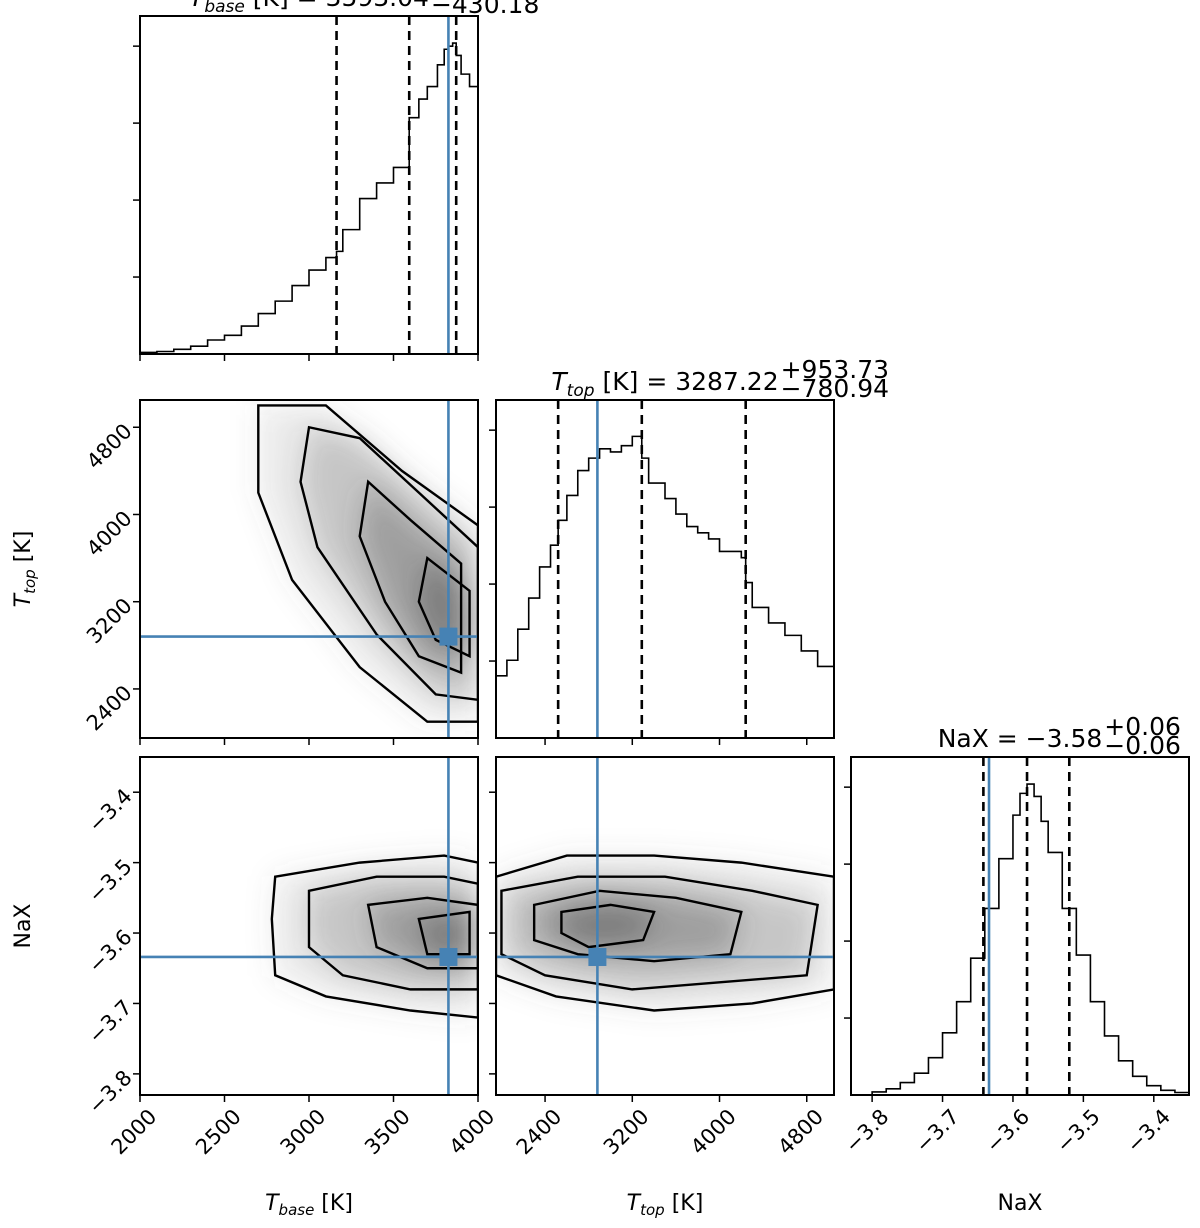 This screenshot has height=1228, width=1200. I want to click on panel-title-nax: NaX = −3.58, so click(1020, 738).